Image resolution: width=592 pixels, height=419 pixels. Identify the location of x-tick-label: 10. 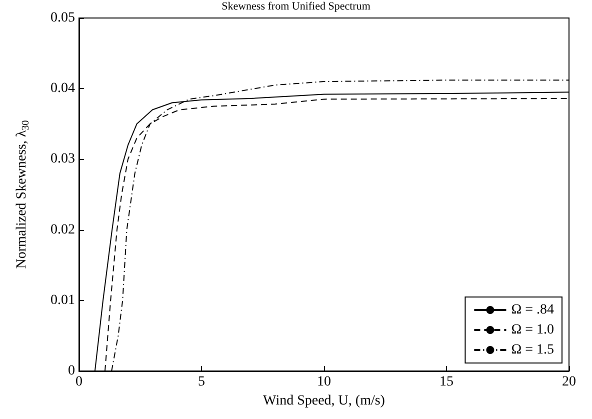
(324, 382).